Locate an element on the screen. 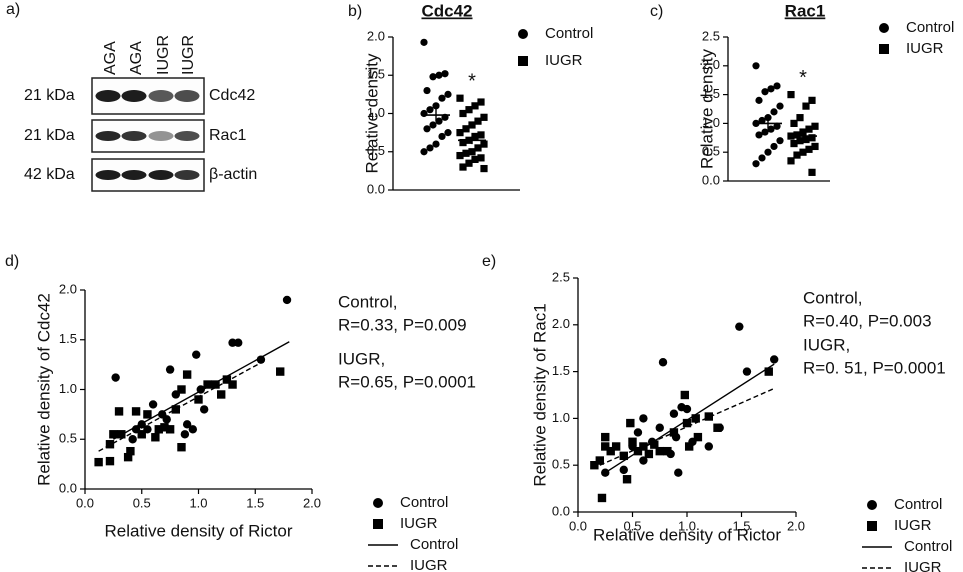 The height and width of the screenshot is (572, 963). y-tick-label: 0.5 is located at coordinates (376, 150).